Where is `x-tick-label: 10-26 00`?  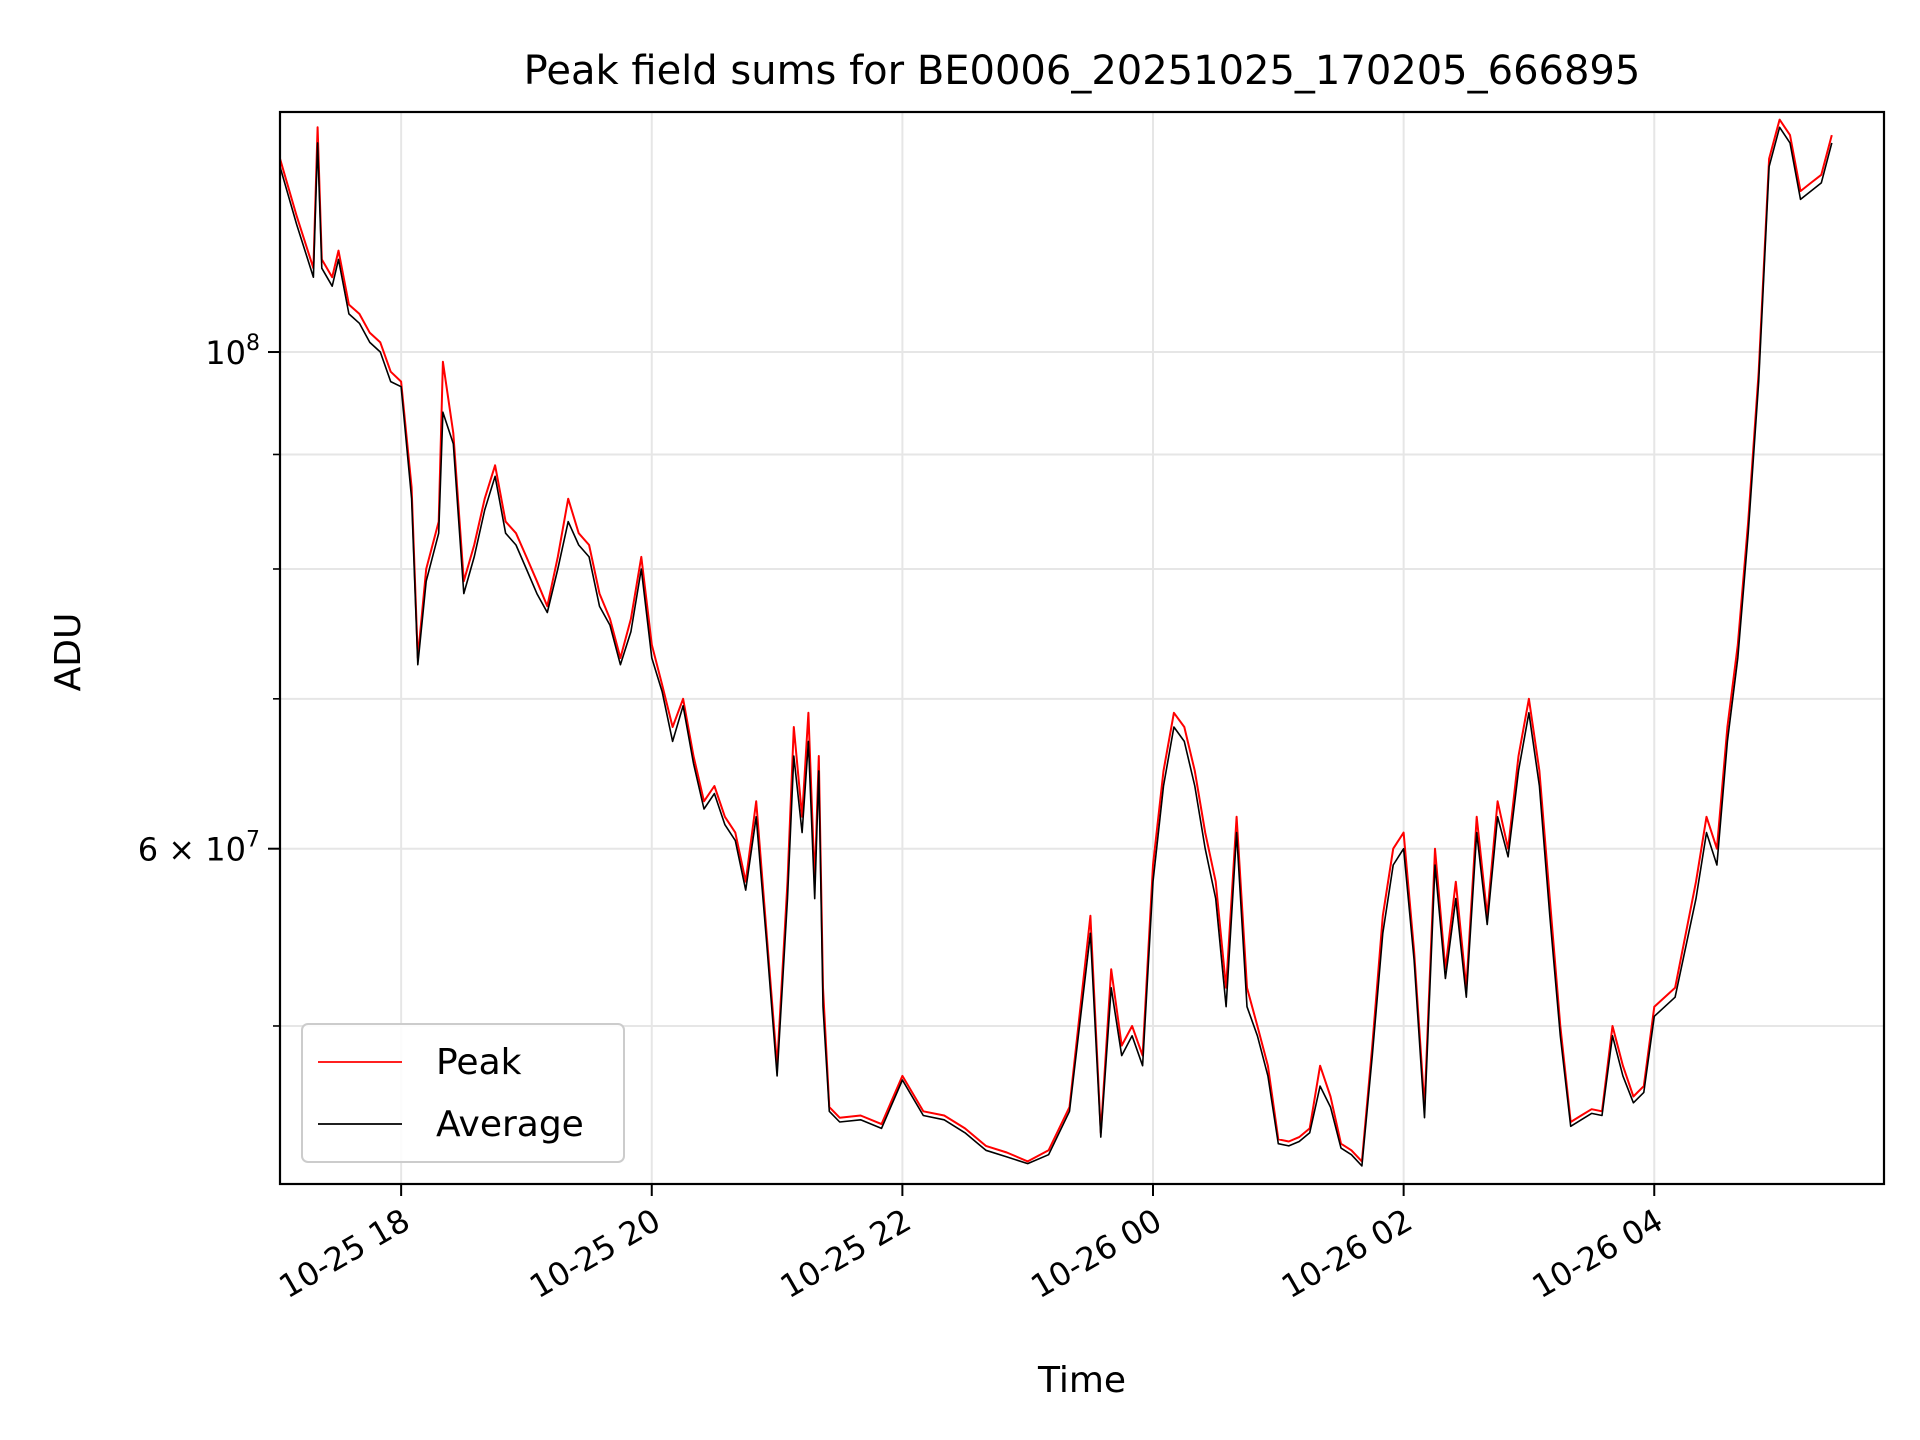 x-tick-label: 10-26 00 is located at coordinates (1096, 1253).